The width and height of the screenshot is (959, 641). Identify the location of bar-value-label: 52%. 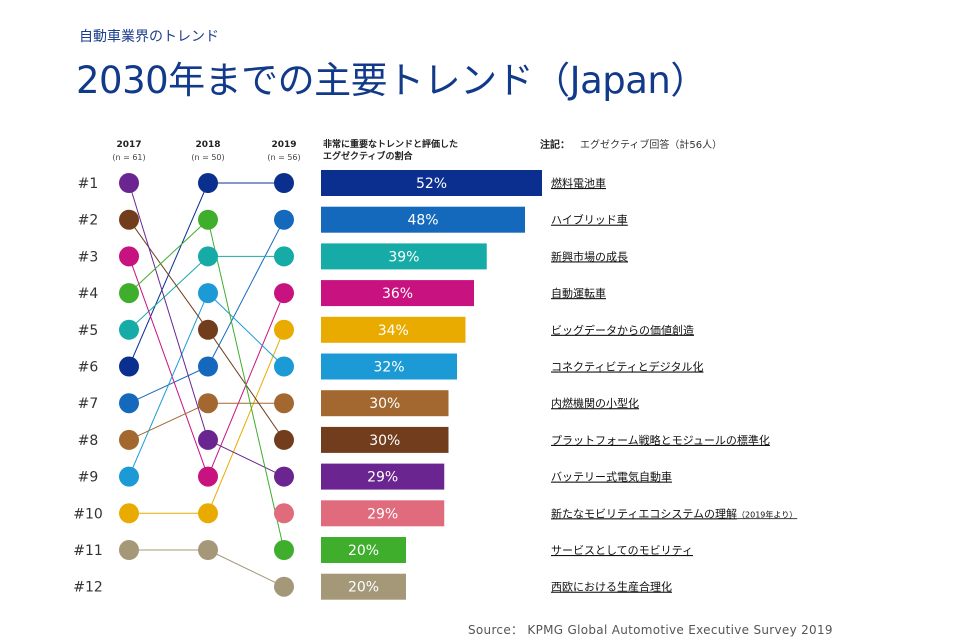
(431, 184).